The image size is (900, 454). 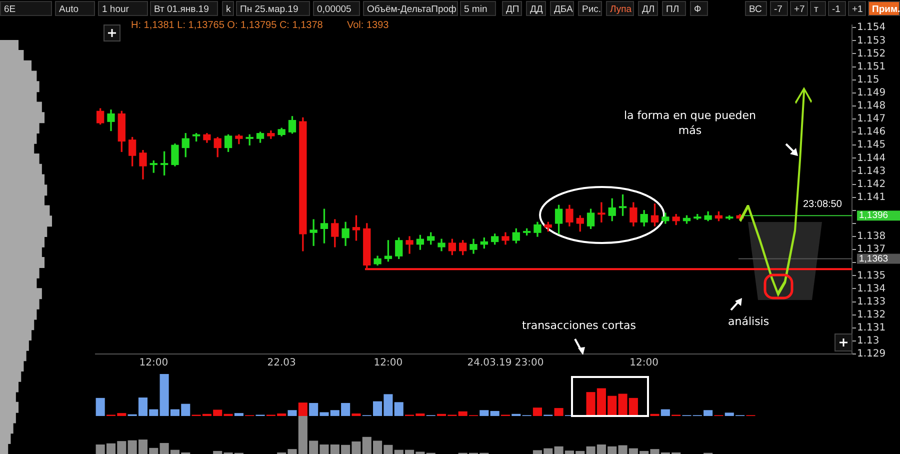 I want to click on text: ДЛ, so click(x=648, y=8).